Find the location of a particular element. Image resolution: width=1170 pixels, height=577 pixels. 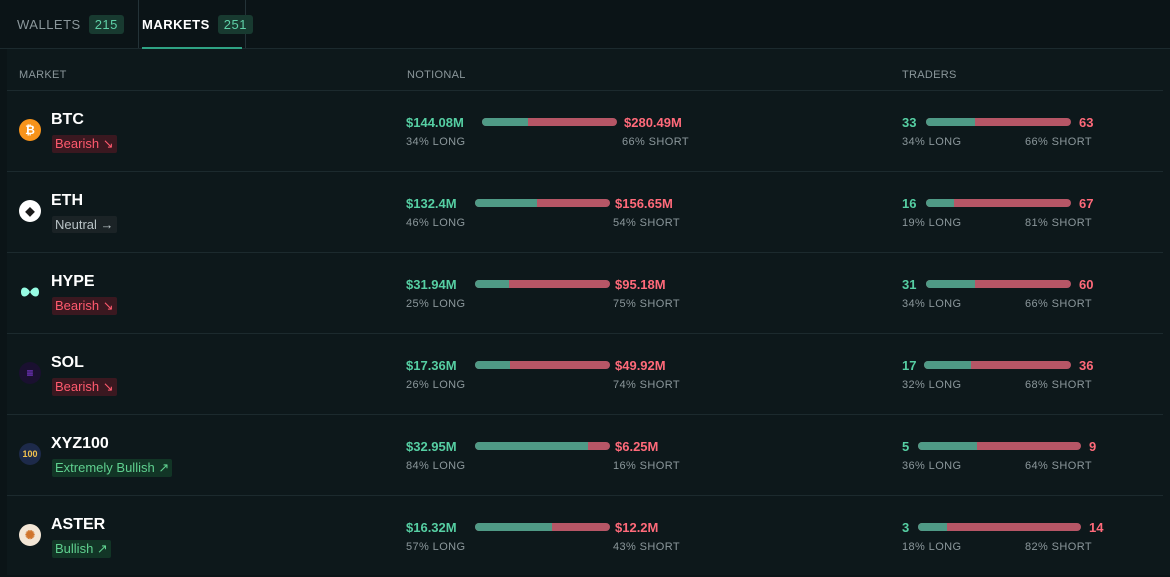

tab-wallets-count: 215 is located at coordinates (106, 24).